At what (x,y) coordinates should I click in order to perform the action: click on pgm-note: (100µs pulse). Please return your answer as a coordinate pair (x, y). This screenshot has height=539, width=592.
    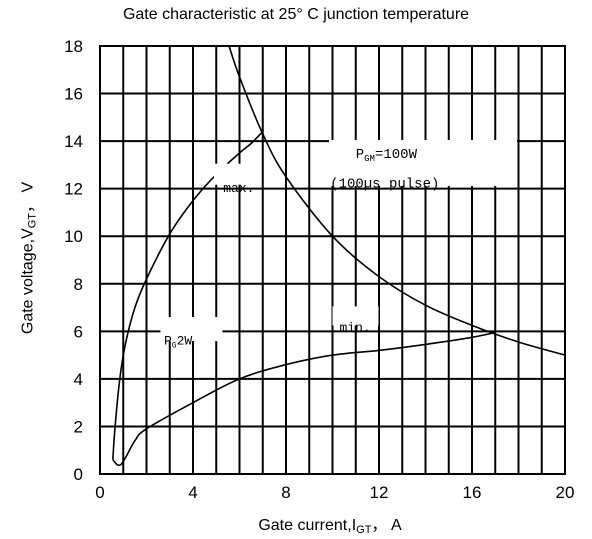
    Looking at the image, I should click on (384, 184).